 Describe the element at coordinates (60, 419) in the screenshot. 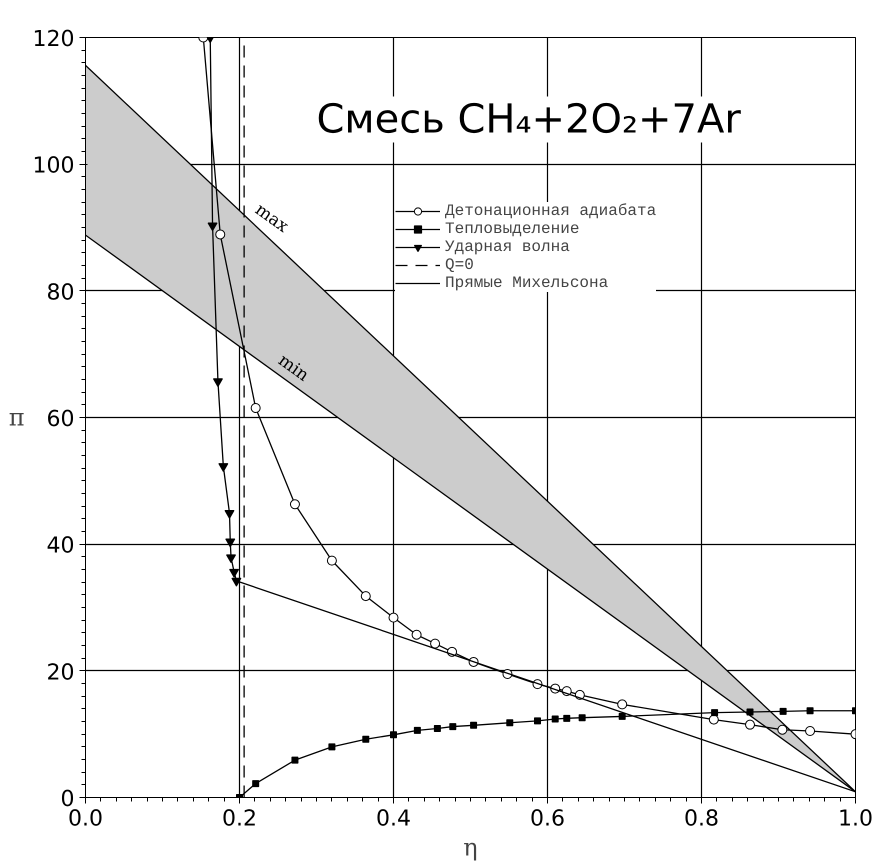

I see `y-tick-label: 60` at that location.